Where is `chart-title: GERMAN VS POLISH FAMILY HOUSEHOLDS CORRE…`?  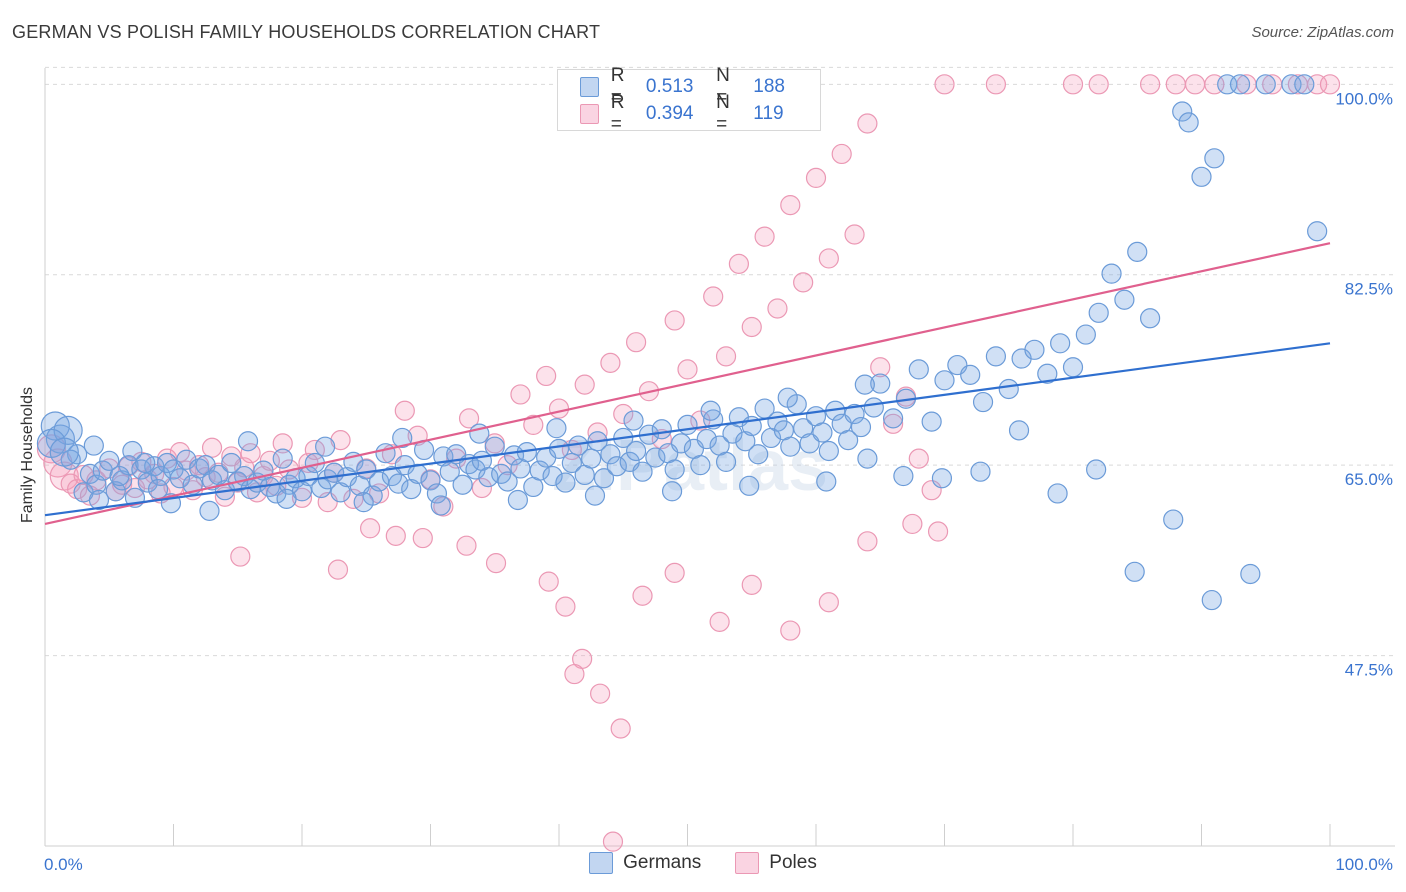 chart-title: GERMAN VS POLISH FAMILY HOUSEHOLDS CORRE… is located at coordinates (306, 32).